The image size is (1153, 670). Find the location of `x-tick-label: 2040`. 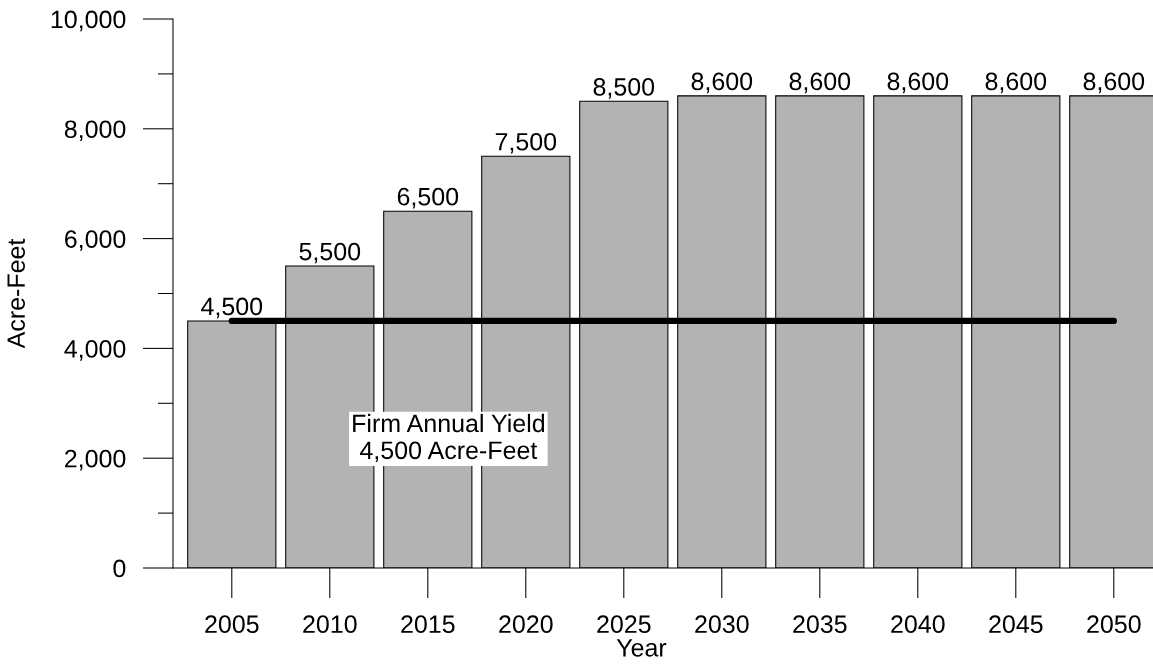

x-tick-label: 2040 is located at coordinates (918, 624).